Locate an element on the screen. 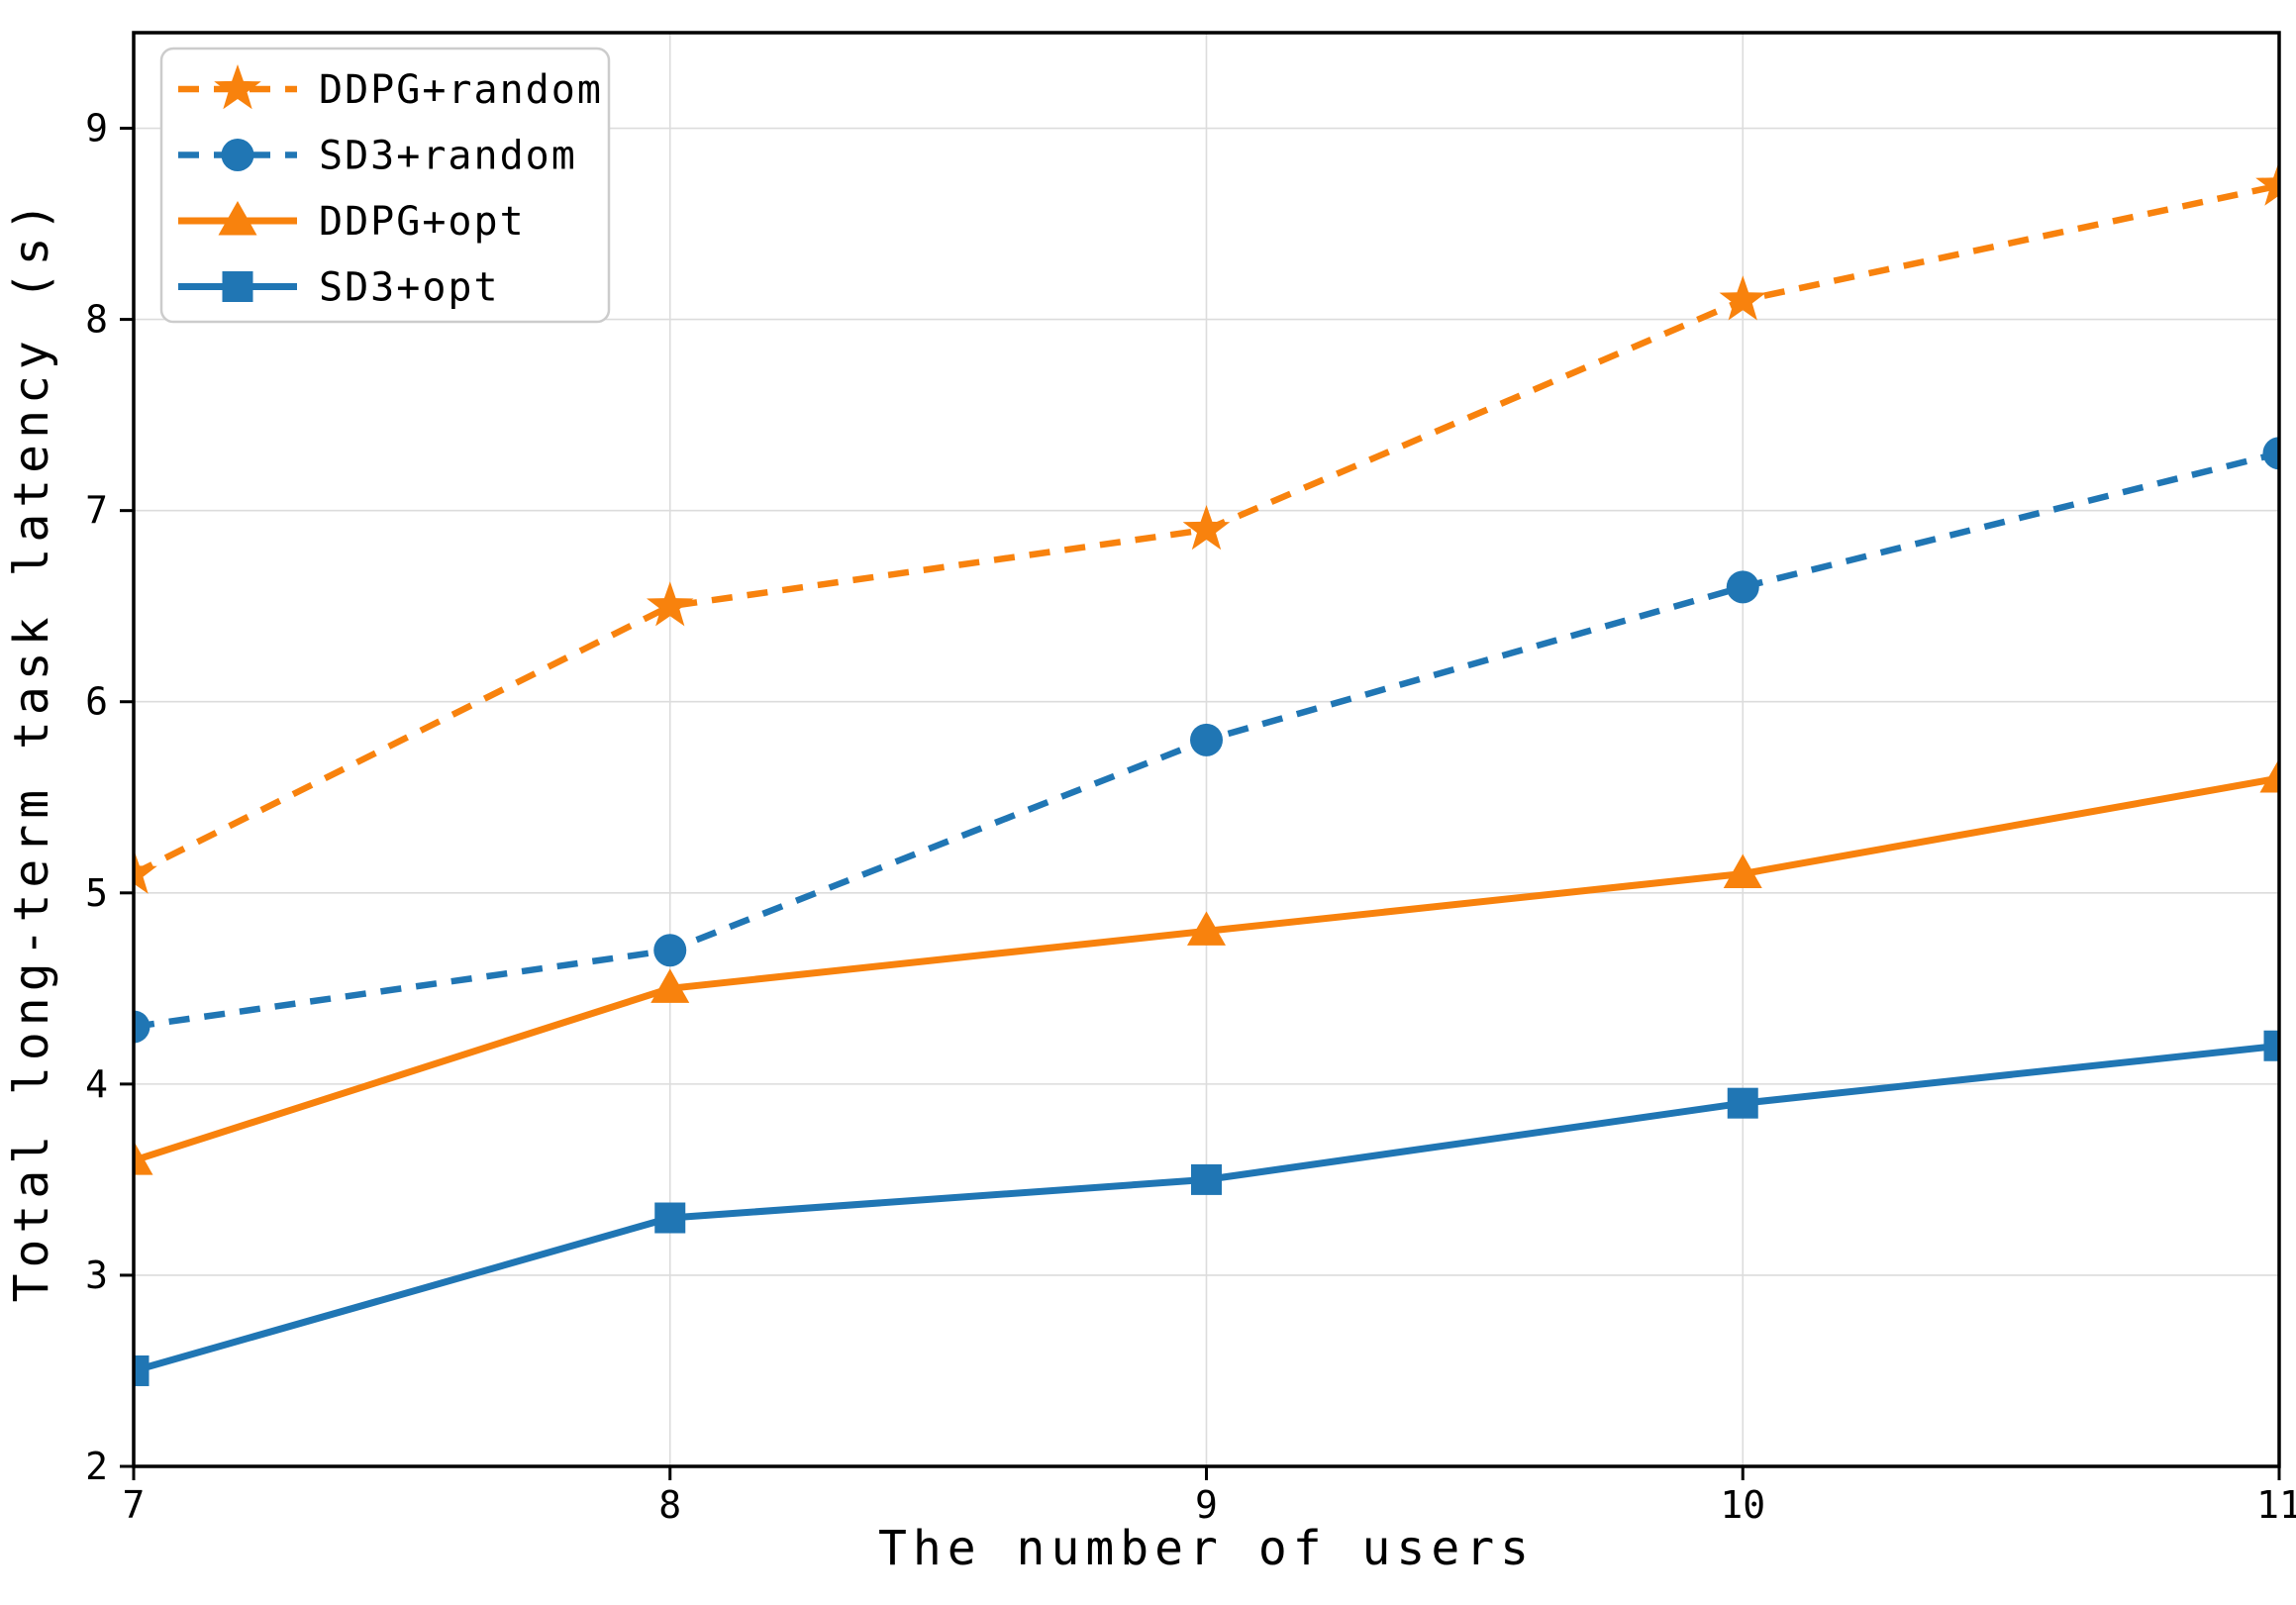  y-axis-title: Total long-term task latency (s) is located at coordinates (32, 750).